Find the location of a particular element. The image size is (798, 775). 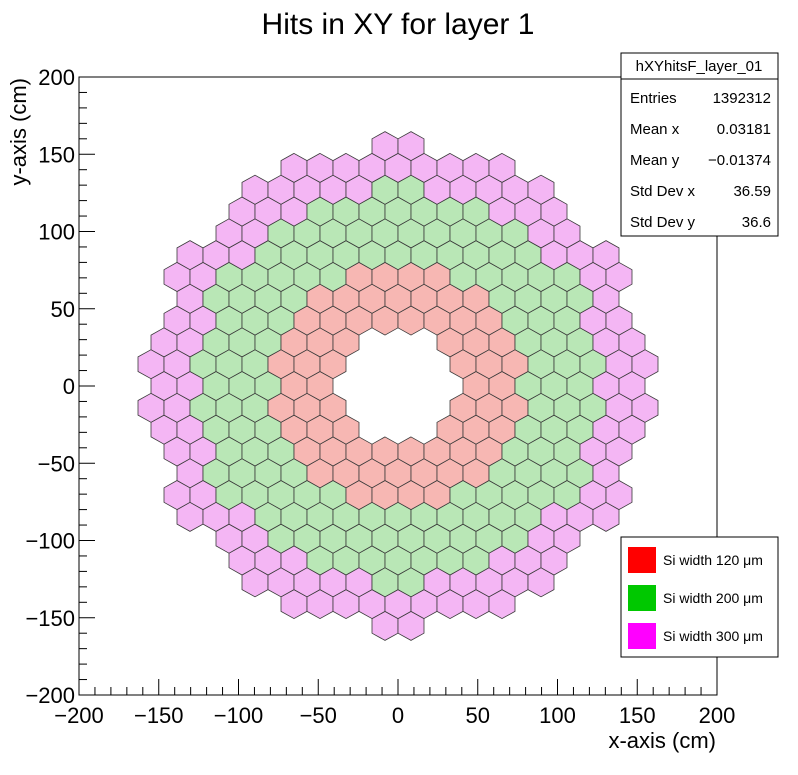

stats-label: Std Dev y is located at coordinates (663, 222).